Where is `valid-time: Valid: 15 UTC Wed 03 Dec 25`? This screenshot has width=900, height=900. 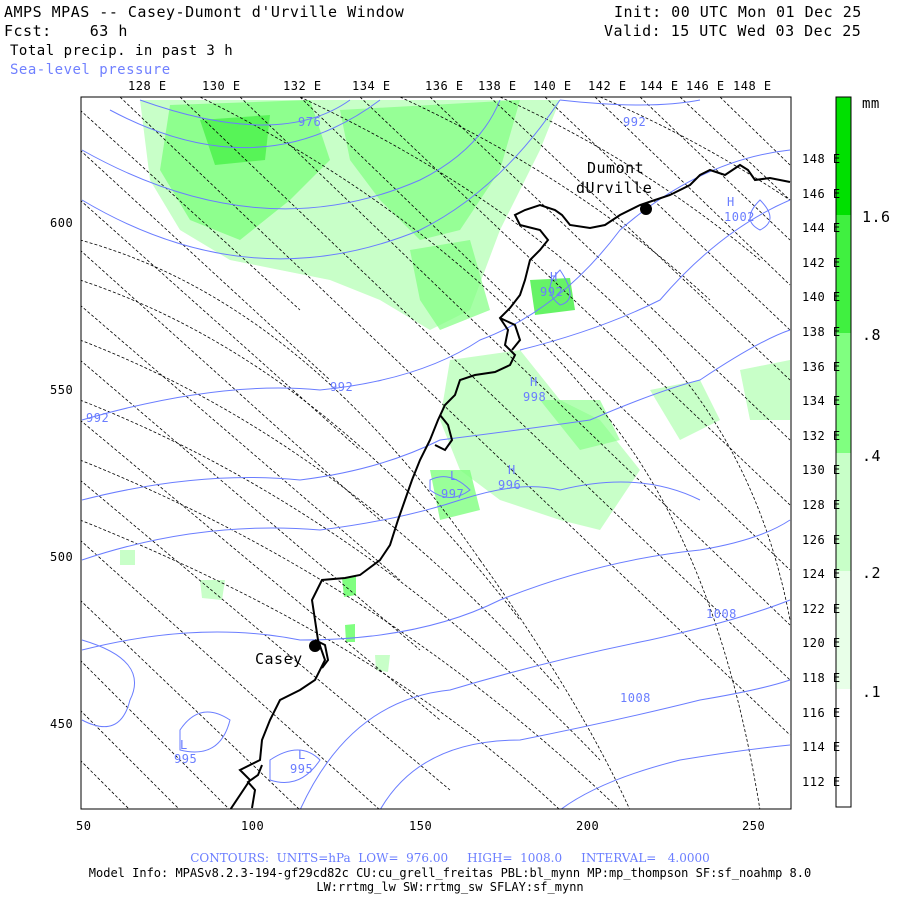 valid-time: Valid: 15 UTC Wed 03 Dec 25 is located at coordinates (733, 31).